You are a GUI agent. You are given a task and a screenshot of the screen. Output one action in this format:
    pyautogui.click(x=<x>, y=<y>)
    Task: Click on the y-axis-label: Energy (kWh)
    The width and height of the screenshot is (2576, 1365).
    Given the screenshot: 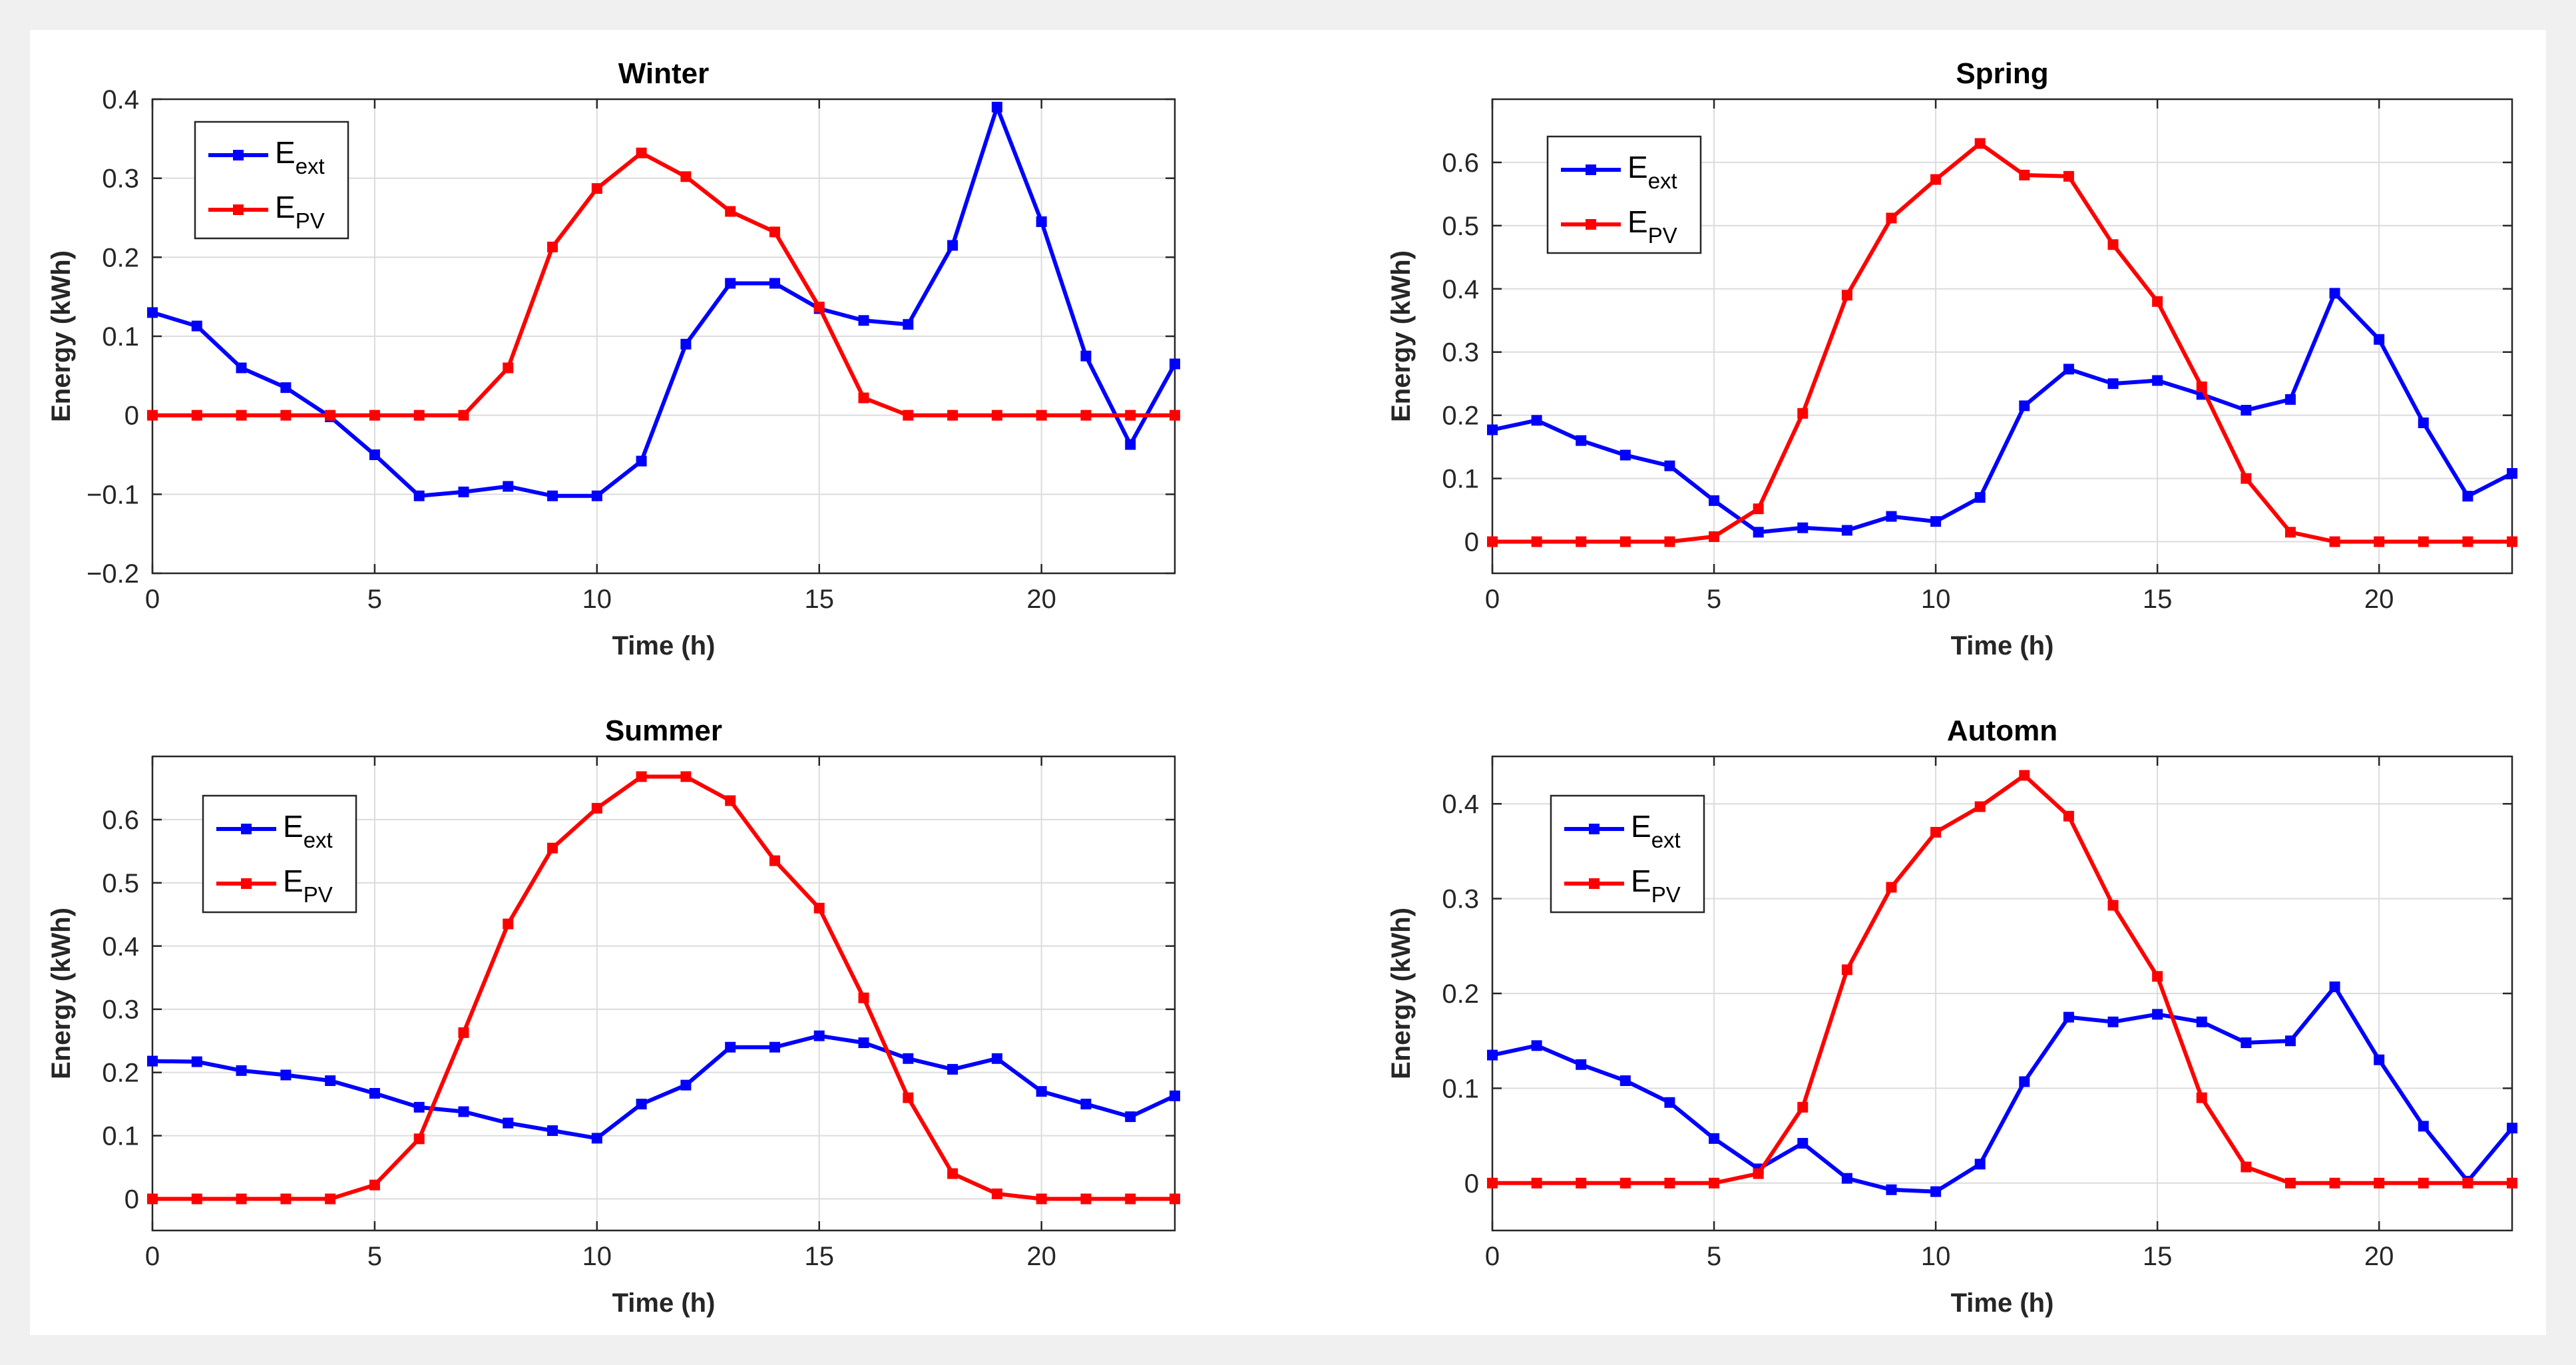 What is the action you would take?
    pyautogui.click(x=61, y=993)
    